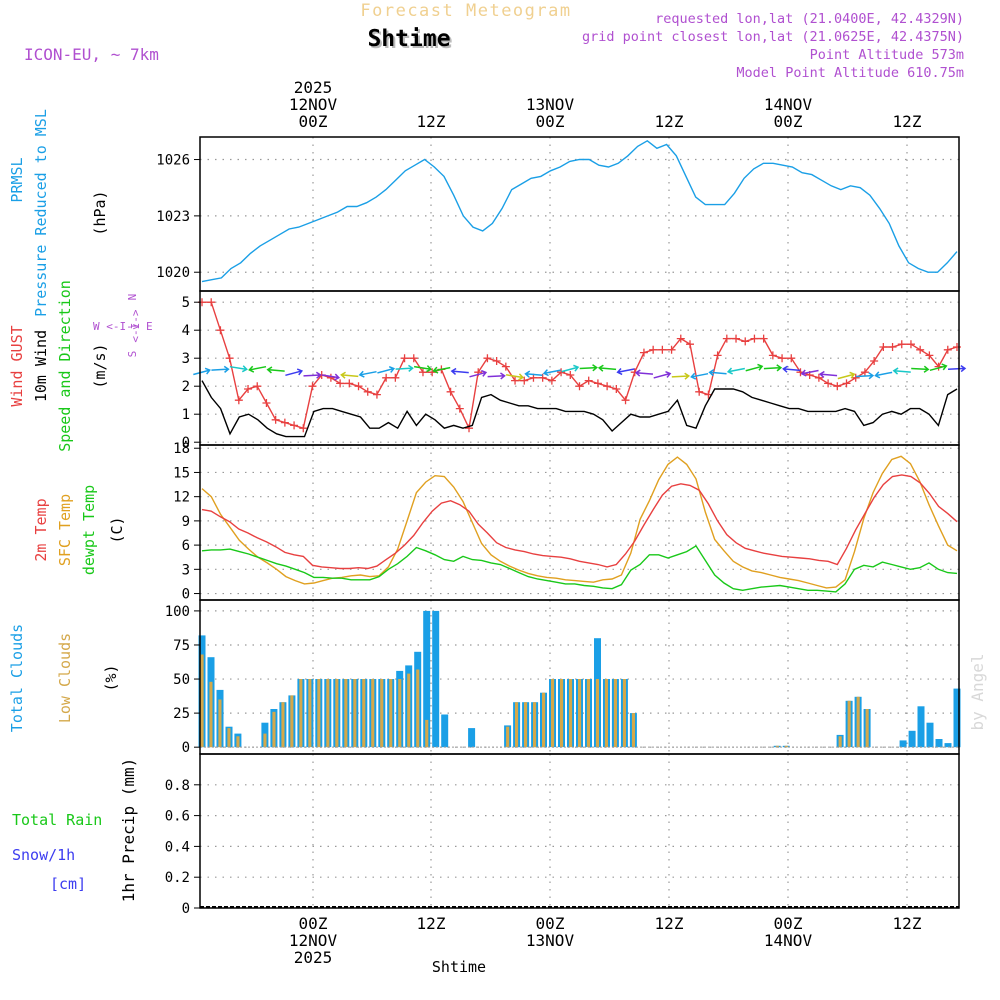  I want to click on ytick-label-clouds-4: 100, so click(177, 612).